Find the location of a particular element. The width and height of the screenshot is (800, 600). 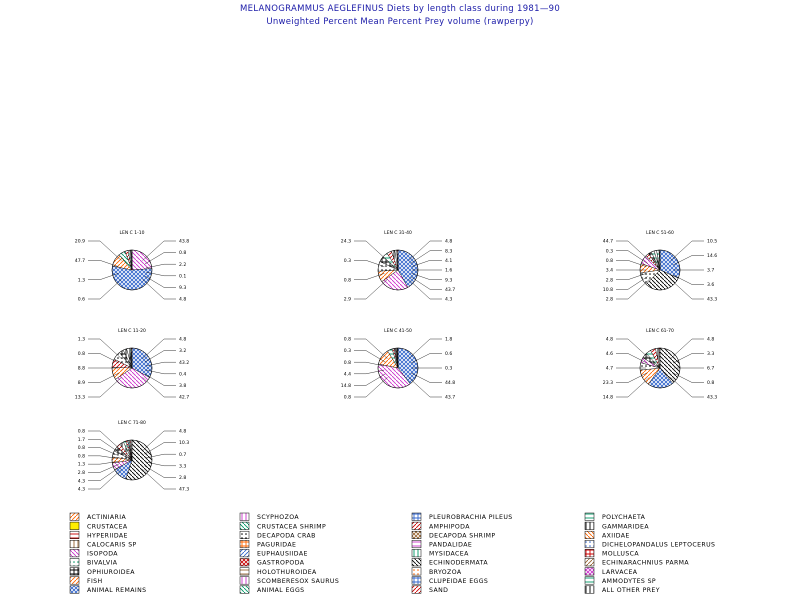

legend-item: ALL OTHER PREY is located at coordinates (622, 589).